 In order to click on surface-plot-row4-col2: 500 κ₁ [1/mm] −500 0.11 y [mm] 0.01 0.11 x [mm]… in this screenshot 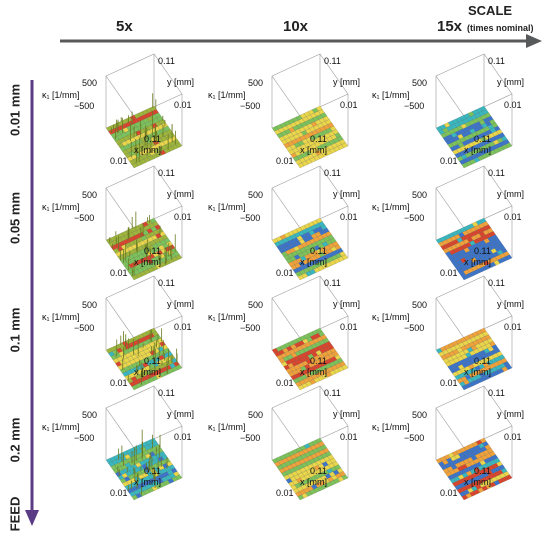, I will do `click(284, 446)`.